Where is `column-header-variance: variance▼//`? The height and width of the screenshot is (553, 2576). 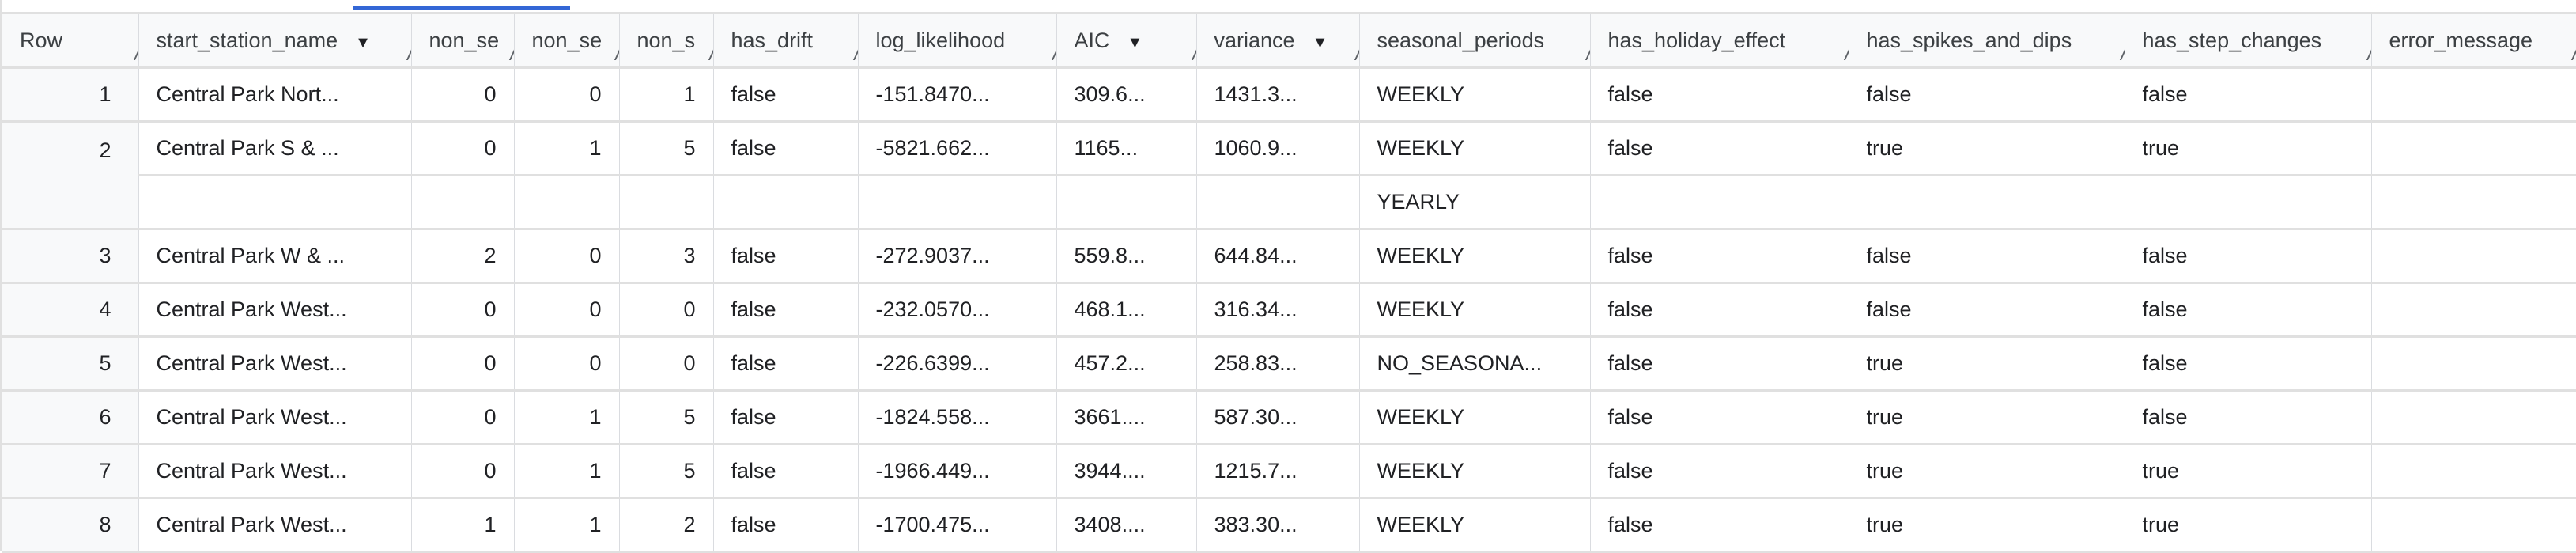
column-header-variance: variance▼// is located at coordinates (1278, 41).